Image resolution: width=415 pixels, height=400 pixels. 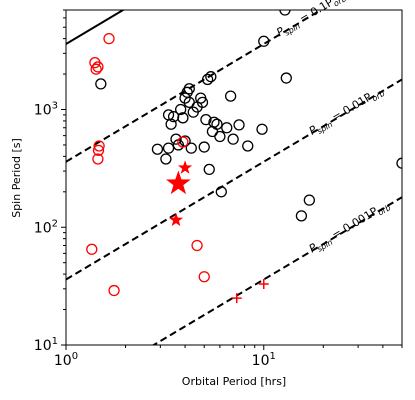 I want to click on x-axis-ticks: 100 101, so click(x=228, y=357).